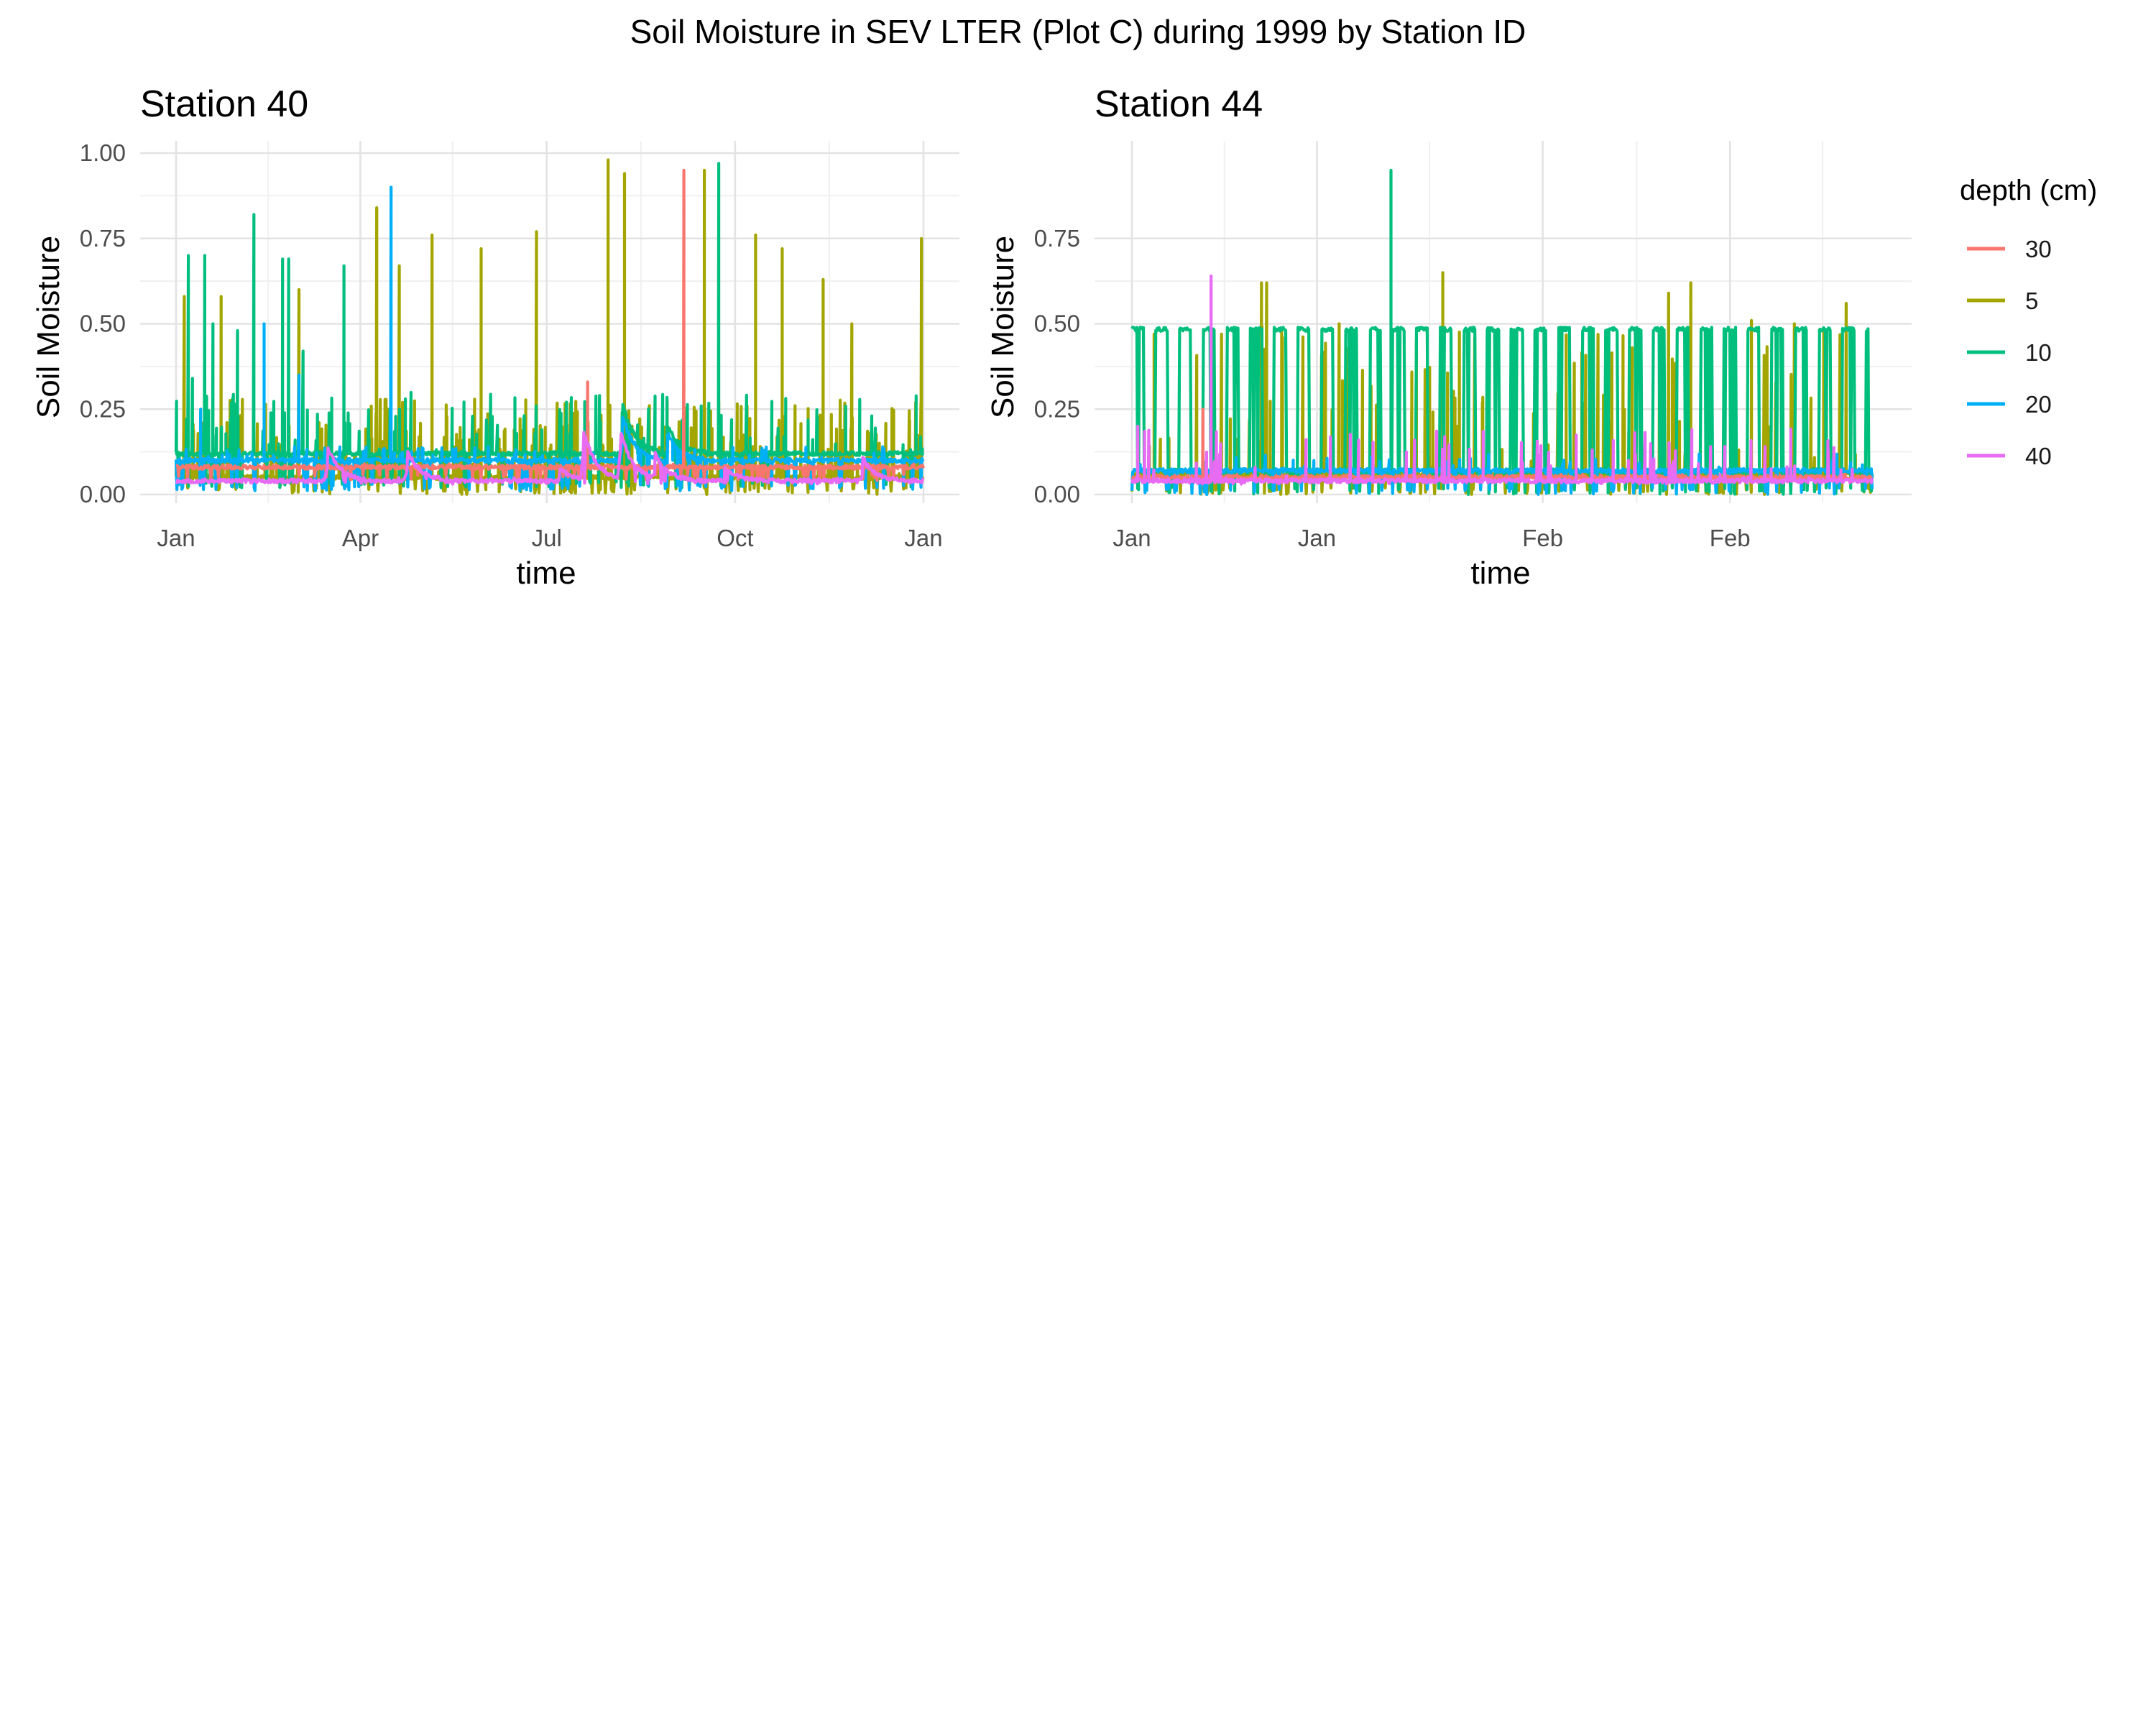 Image resolution: width=2156 pixels, height=1725 pixels. I want to click on panel-title-station-40: Station 40, so click(224, 104).